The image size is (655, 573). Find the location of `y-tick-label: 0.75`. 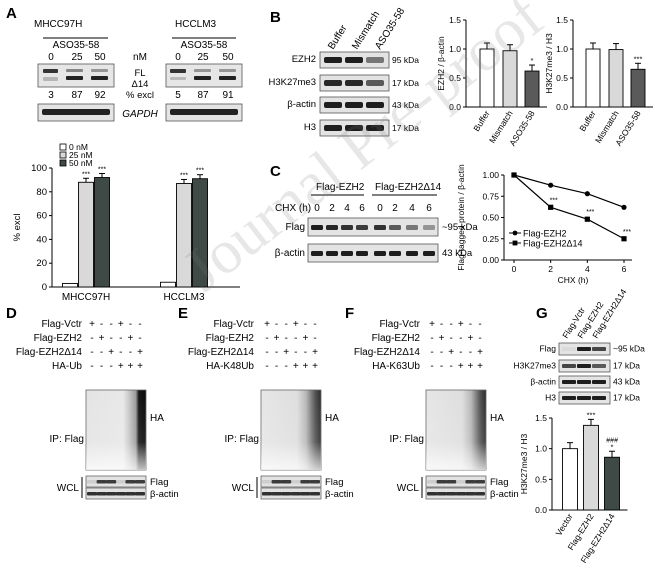

y-tick-label: 0.75 is located at coordinates (490, 196).